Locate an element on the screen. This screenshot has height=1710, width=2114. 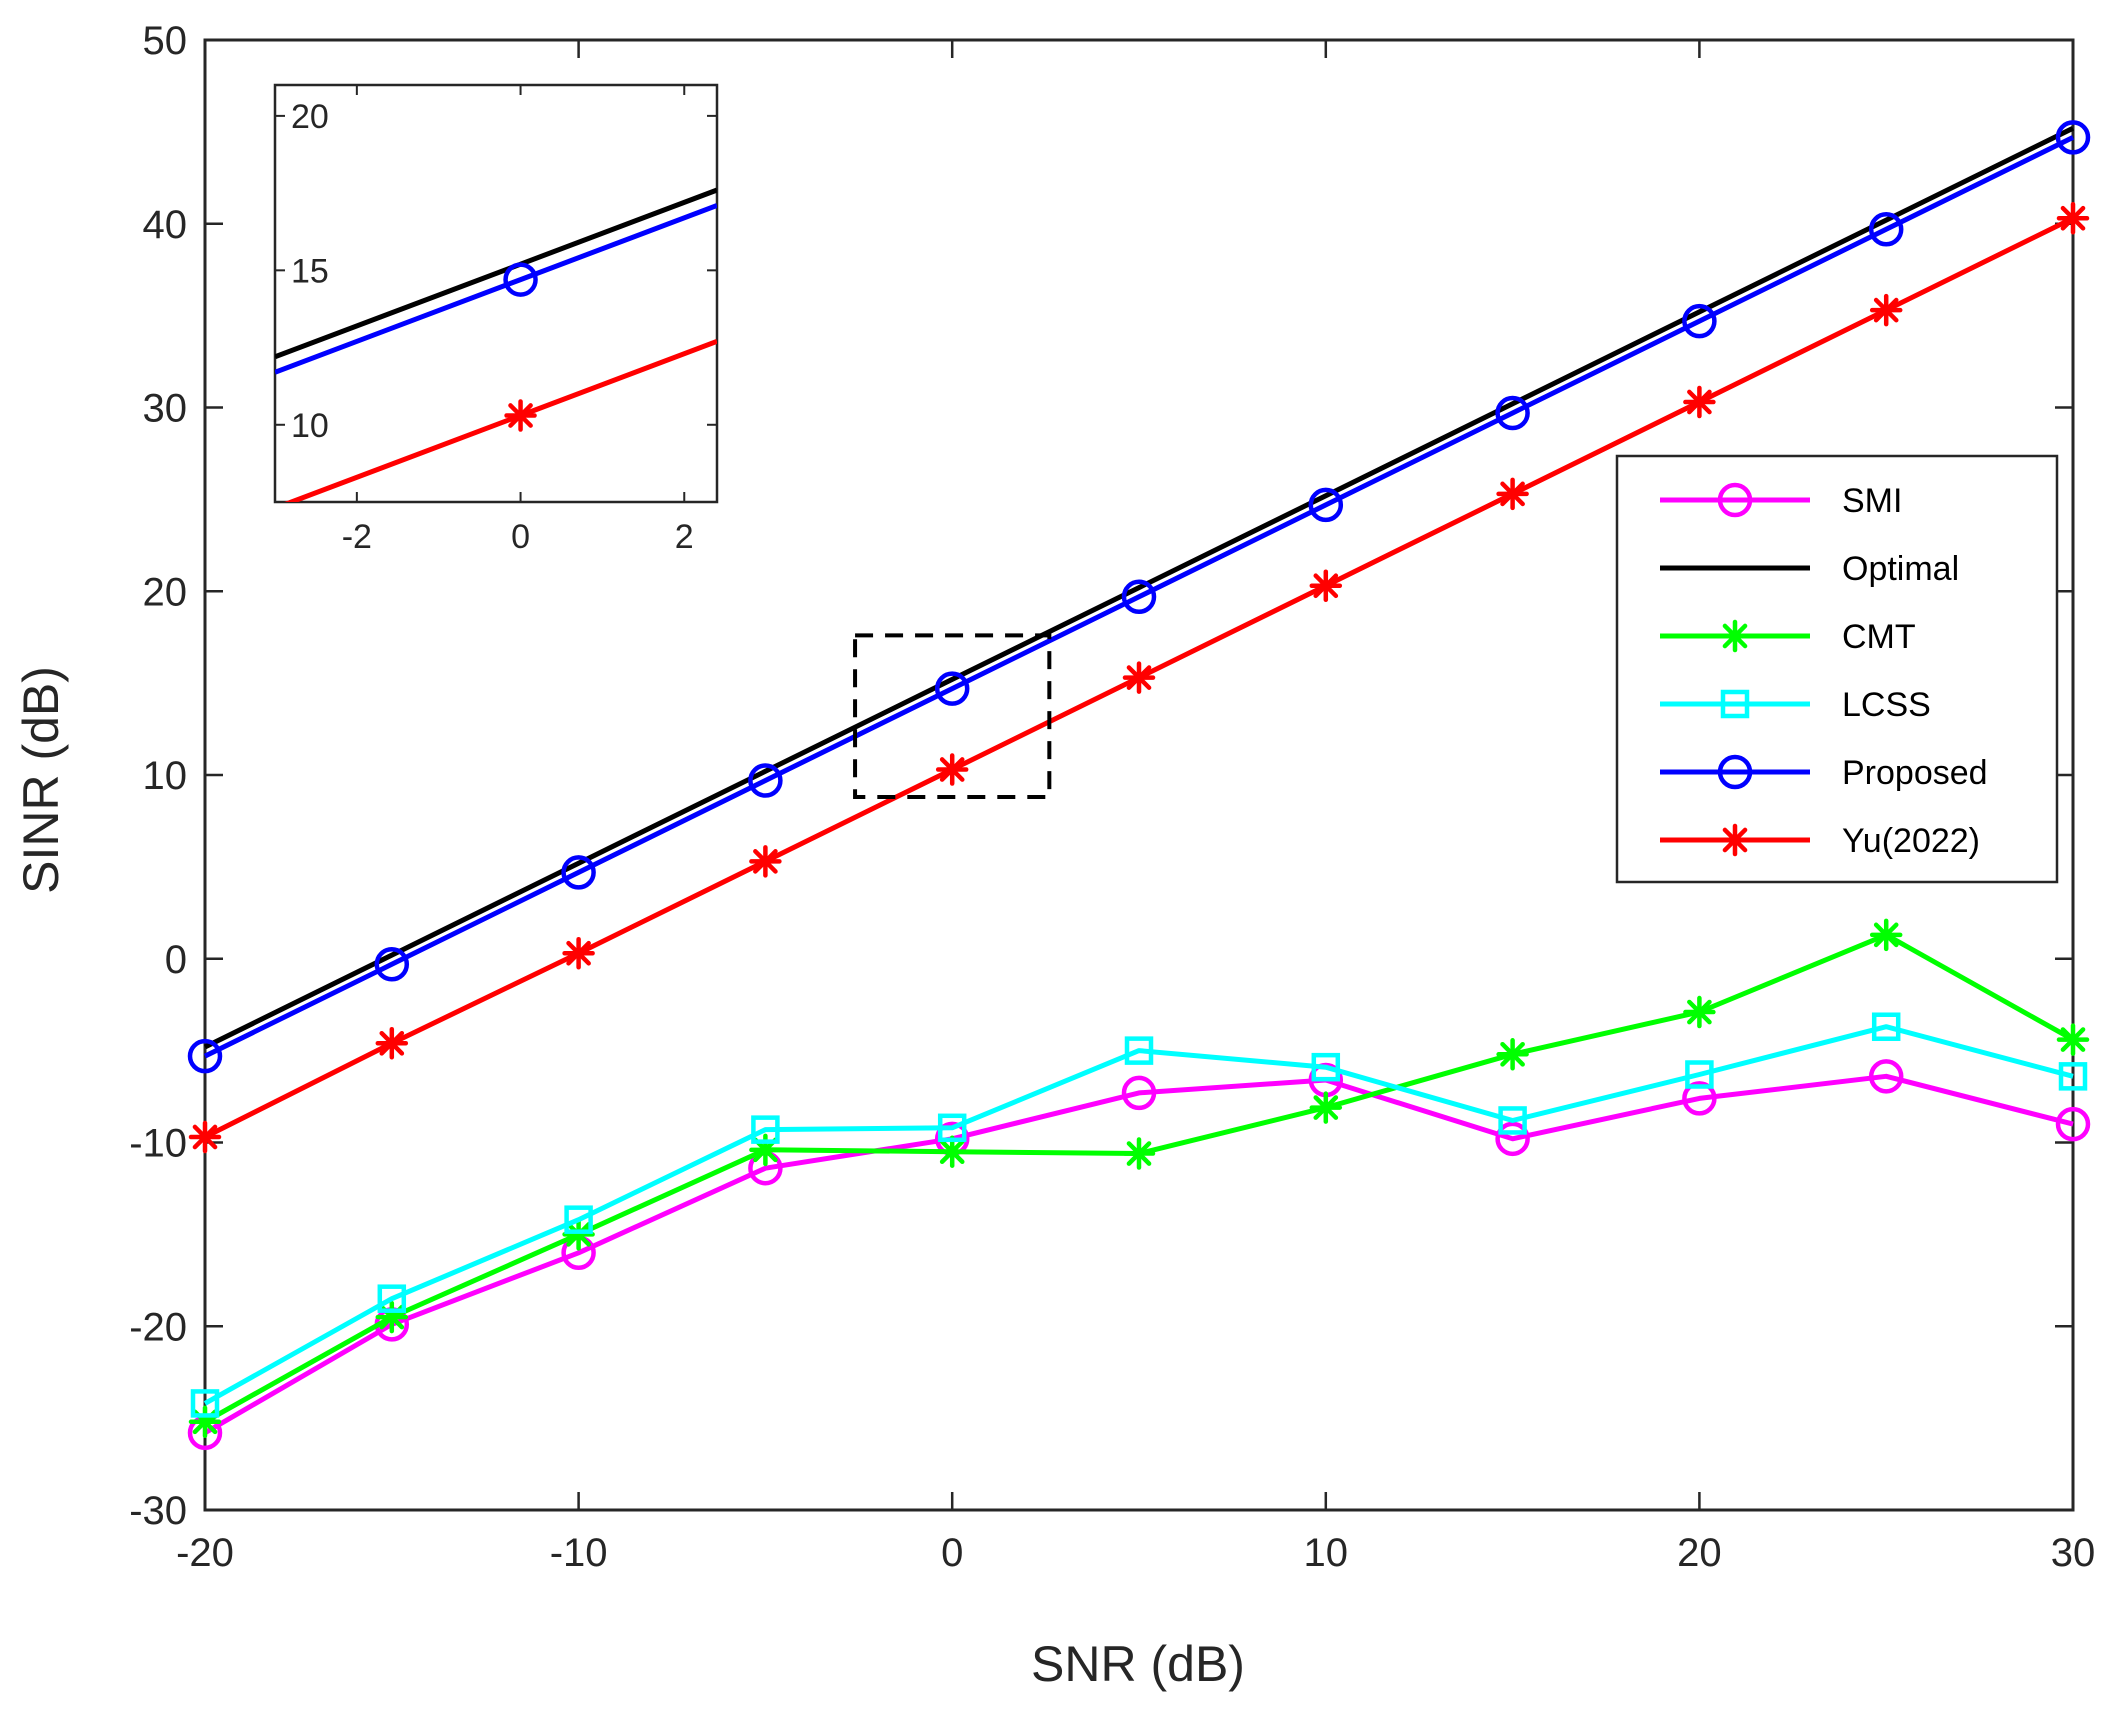
legend: SMI Optimal CMT LCSS Proposed Yu(2022) is located at coordinates (1837, 669).